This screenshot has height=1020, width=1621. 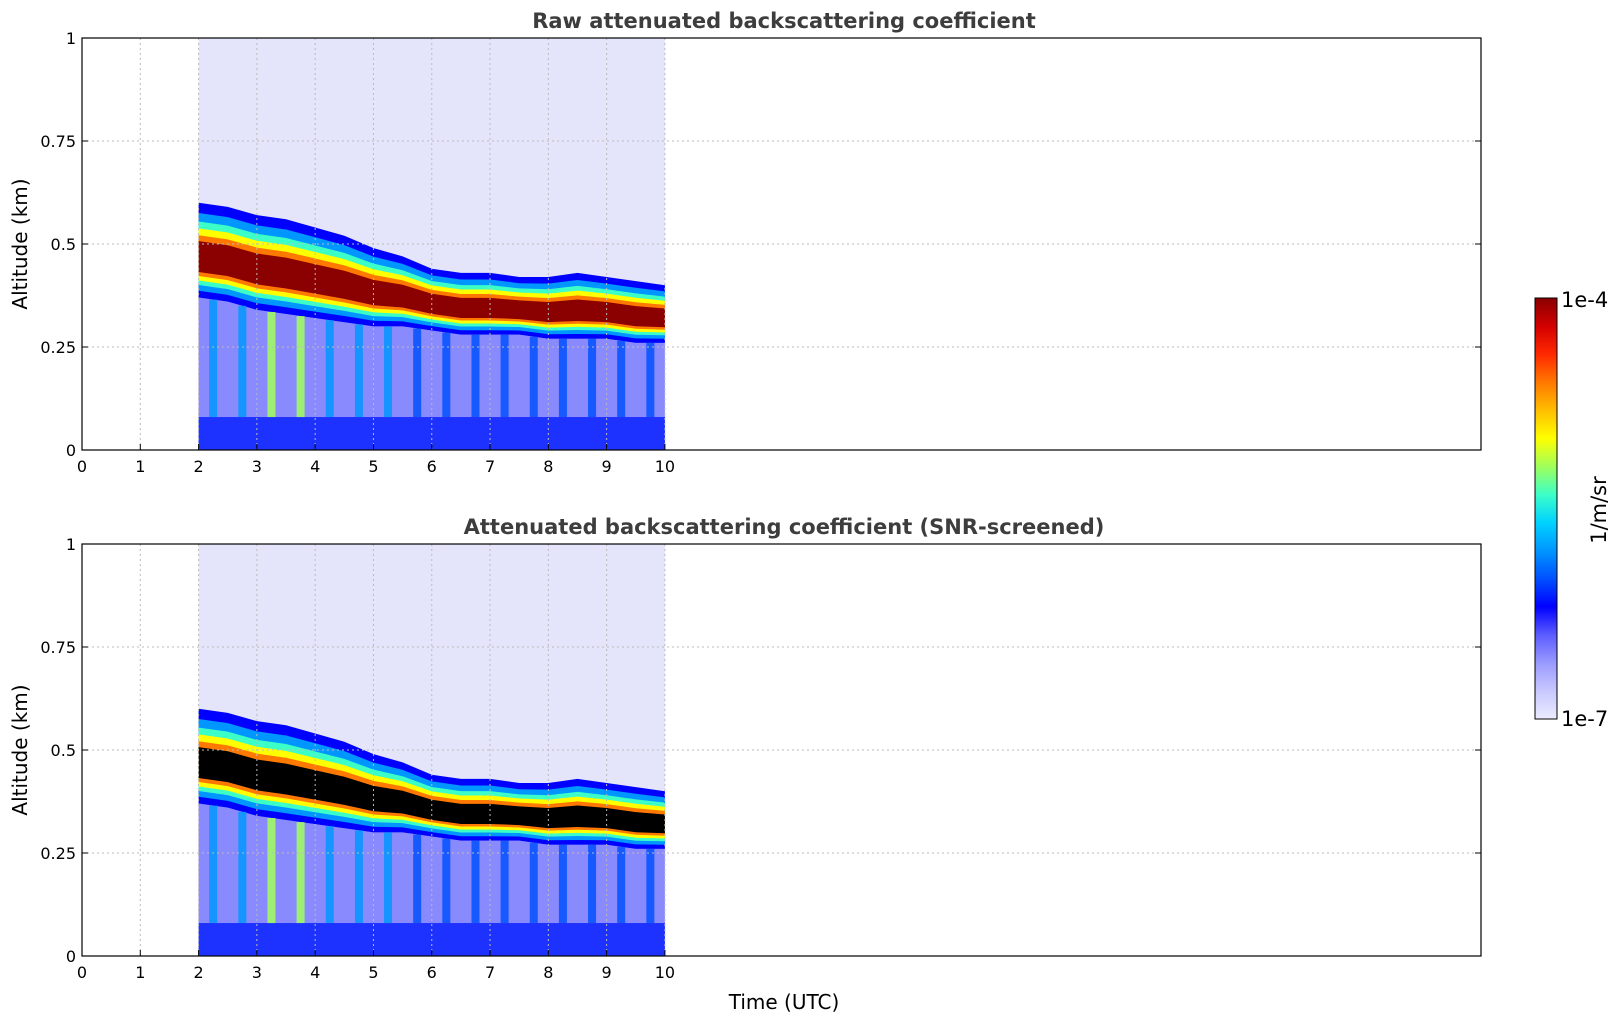 I want to click on colorbar-min-label: 1e-7, so click(x=1584, y=719).